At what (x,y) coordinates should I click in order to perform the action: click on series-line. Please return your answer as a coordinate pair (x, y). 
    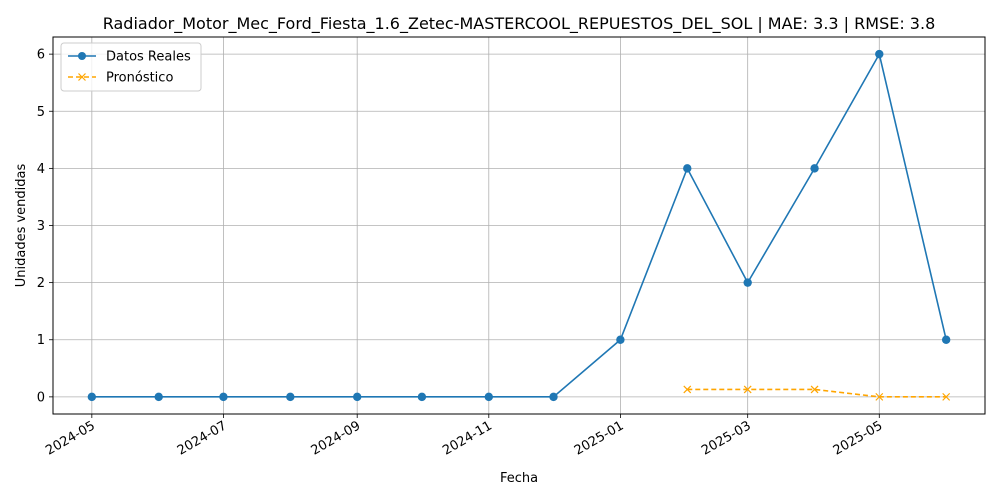
    Looking at the image, I should click on (817, 393).